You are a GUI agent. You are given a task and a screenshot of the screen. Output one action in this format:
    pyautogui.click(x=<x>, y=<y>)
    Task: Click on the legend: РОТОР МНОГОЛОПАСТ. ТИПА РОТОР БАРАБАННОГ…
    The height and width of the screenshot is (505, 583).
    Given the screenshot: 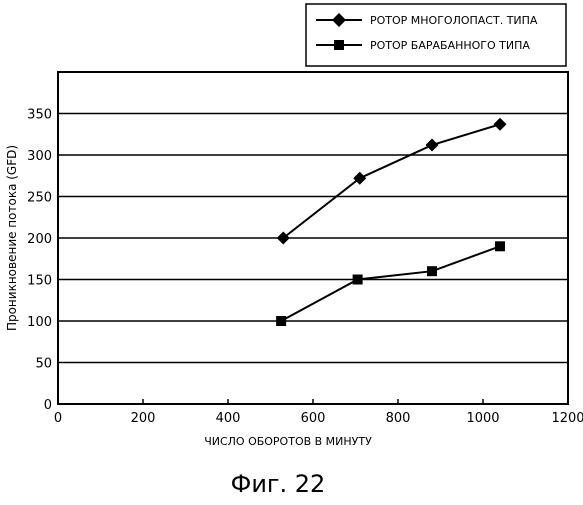 What is the action you would take?
    pyautogui.click(x=436, y=35)
    